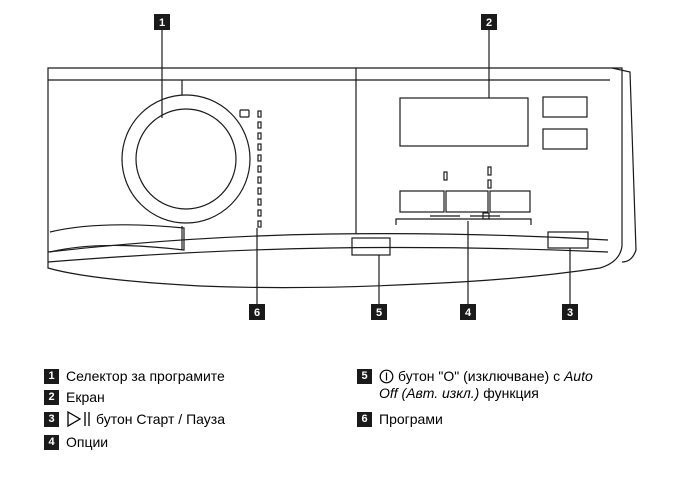  Describe the element at coordinates (51, 442) in the screenshot. I see `legend-number: 4` at that location.